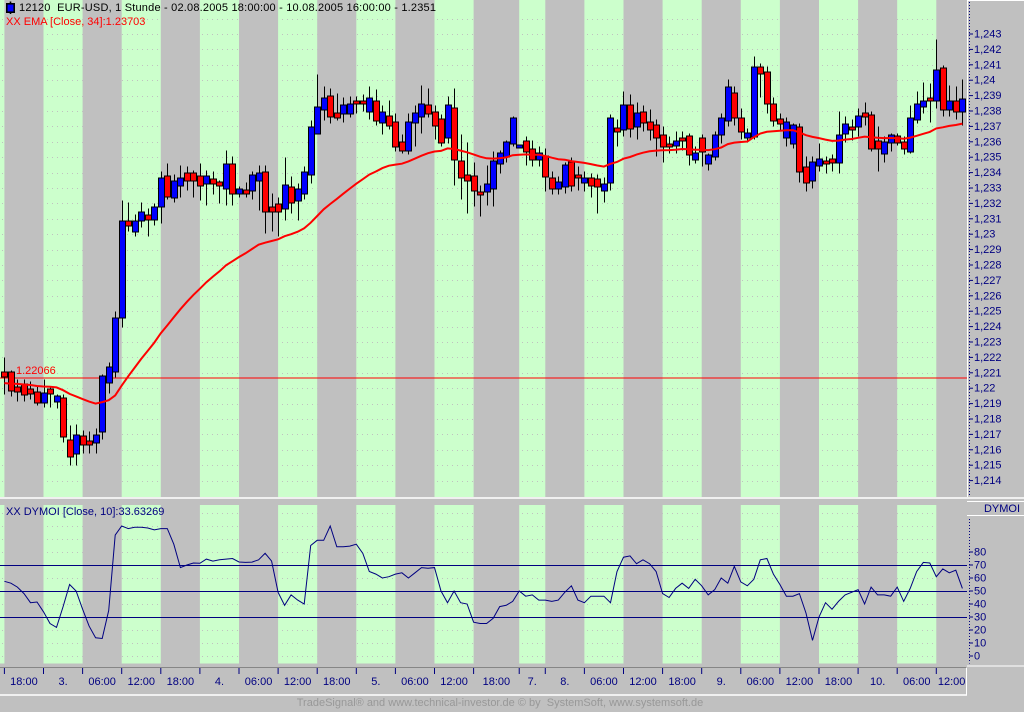 The height and width of the screenshot is (712, 1024). I want to click on price-axis-label: 1,237, so click(988, 127).